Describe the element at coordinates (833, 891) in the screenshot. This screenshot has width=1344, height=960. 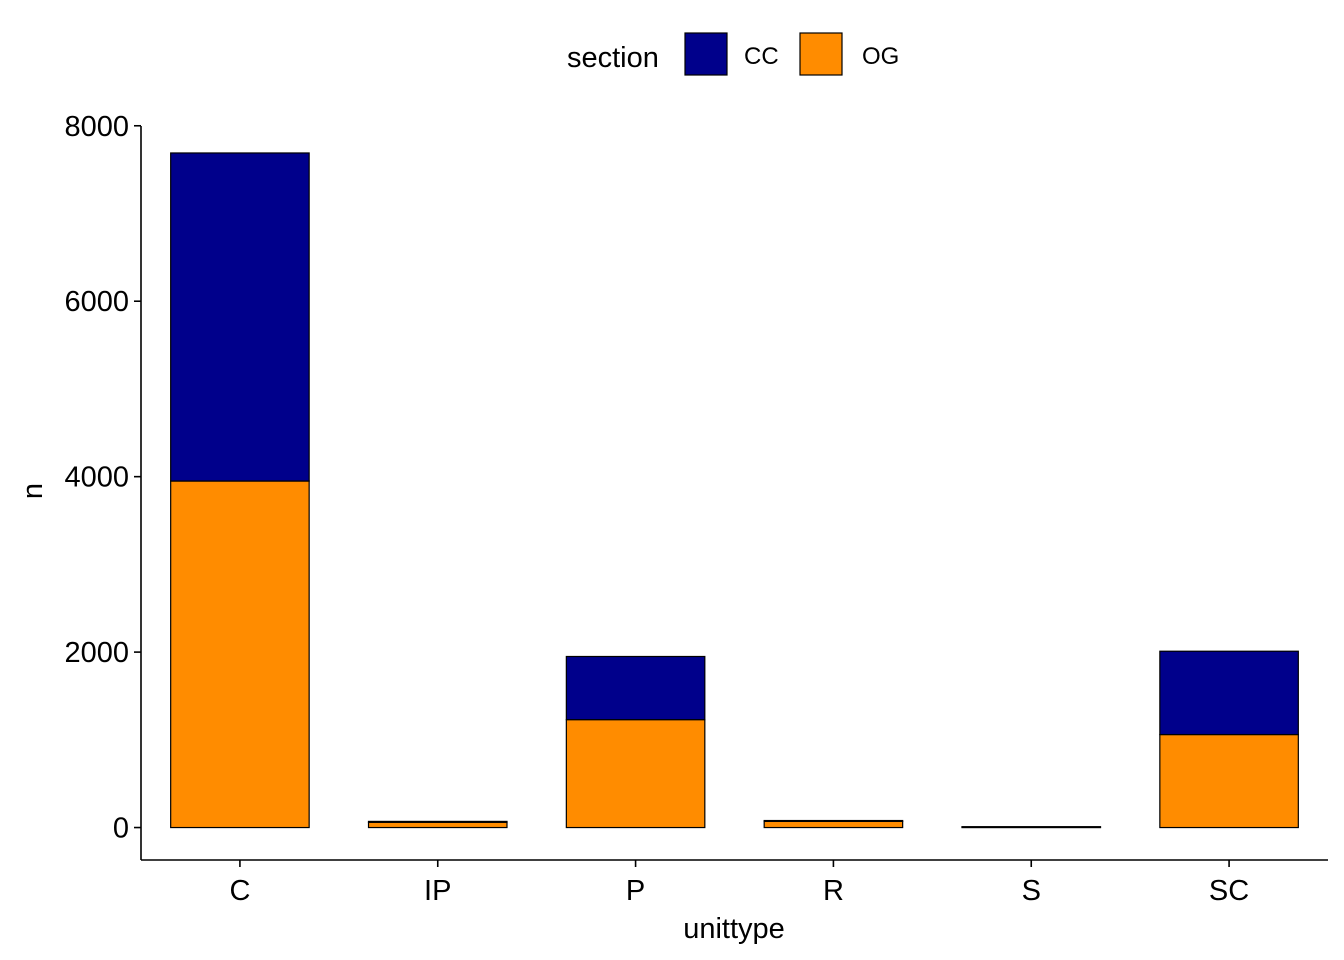
I see `x-tick-label-r: R` at that location.